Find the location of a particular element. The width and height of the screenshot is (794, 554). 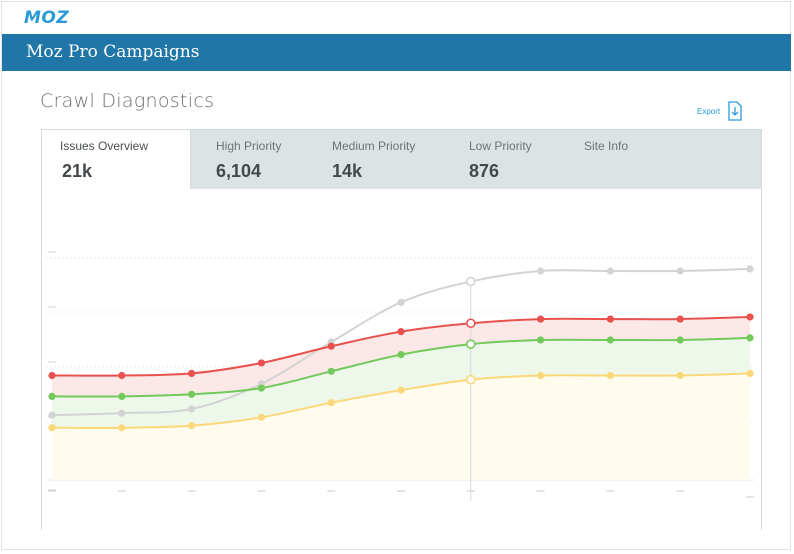

band-high is located at coordinates (401, 356).